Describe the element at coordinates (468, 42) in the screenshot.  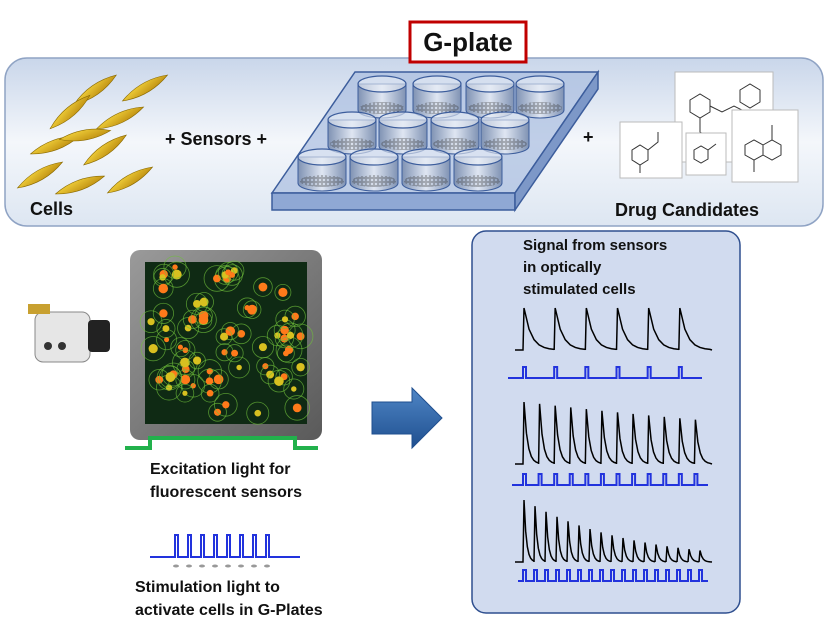
I see `title: G-plate` at that location.